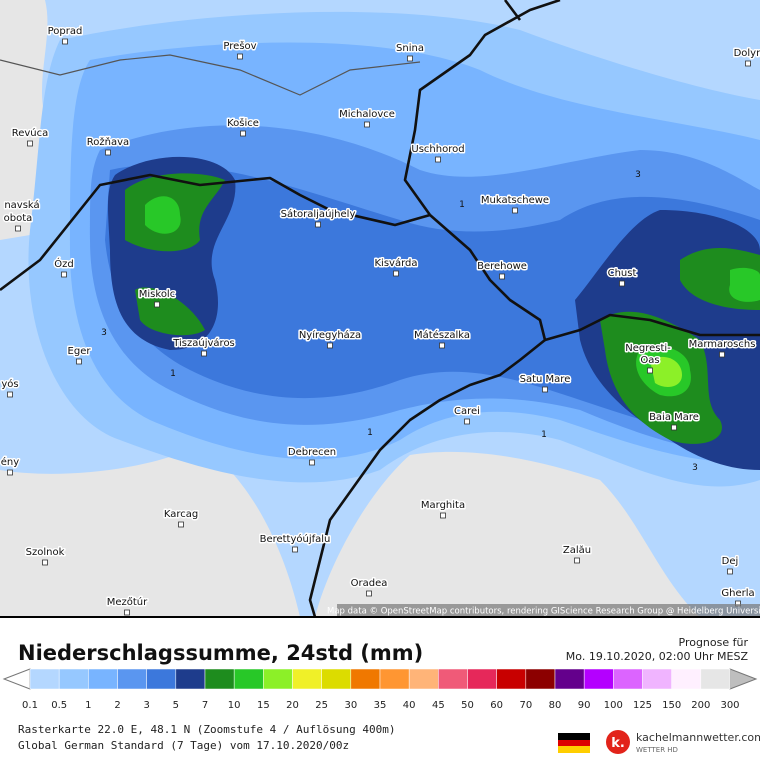 The height and width of the screenshot is (760, 760). I want to click on city-label: Chust, so click(622, 273).